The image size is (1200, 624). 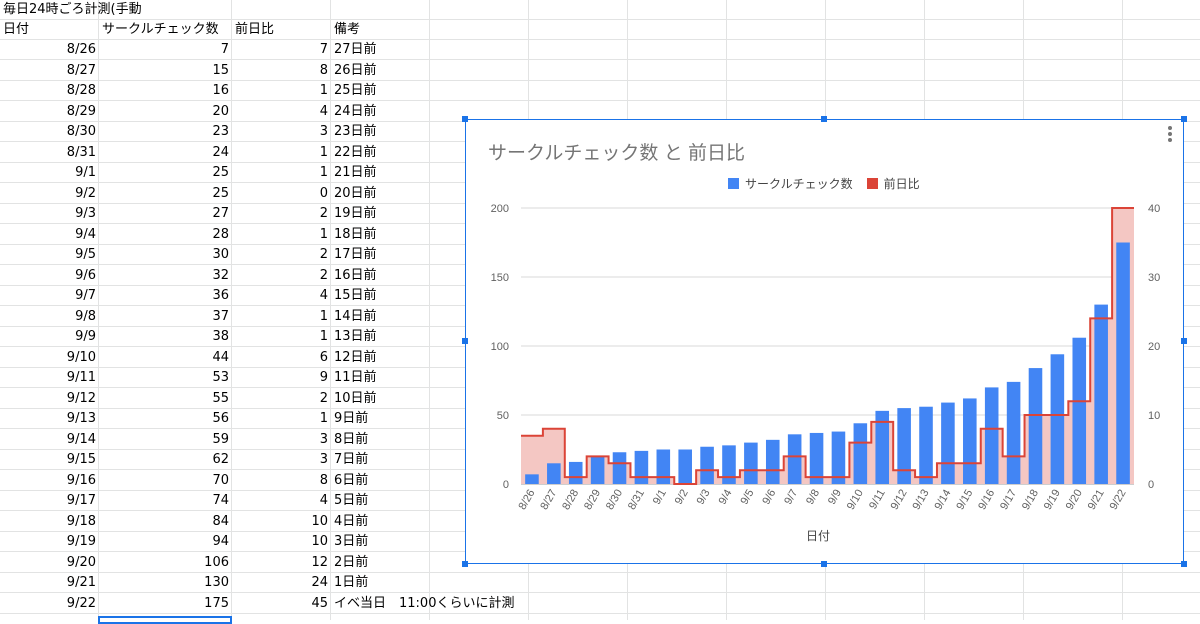 I want to click on header-daily-change: 前日比, so click(x=255, y=29).